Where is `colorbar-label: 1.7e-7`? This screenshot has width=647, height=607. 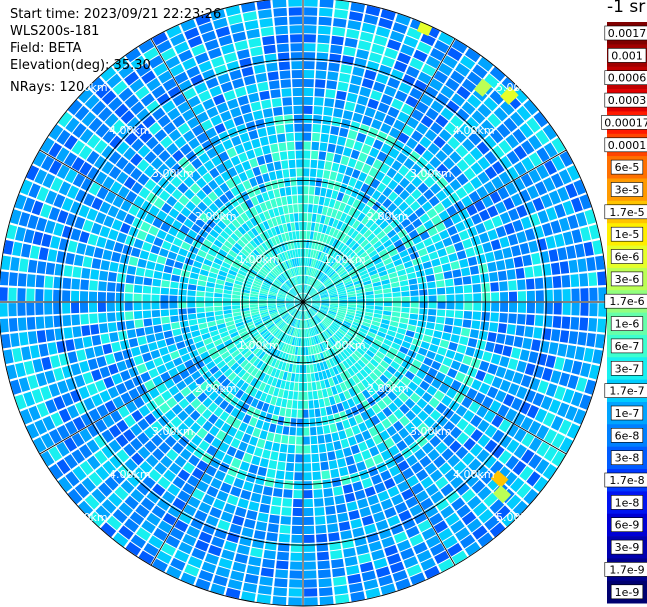 colorbar-label: 1.7e-7 is located at coordinates (626, 391).